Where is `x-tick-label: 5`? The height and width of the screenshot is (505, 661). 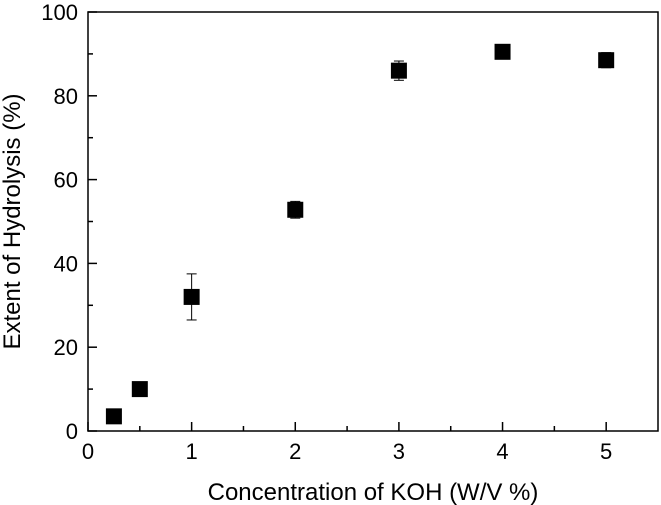 x-tick-label: 5 is located at coordinates (606, 451).